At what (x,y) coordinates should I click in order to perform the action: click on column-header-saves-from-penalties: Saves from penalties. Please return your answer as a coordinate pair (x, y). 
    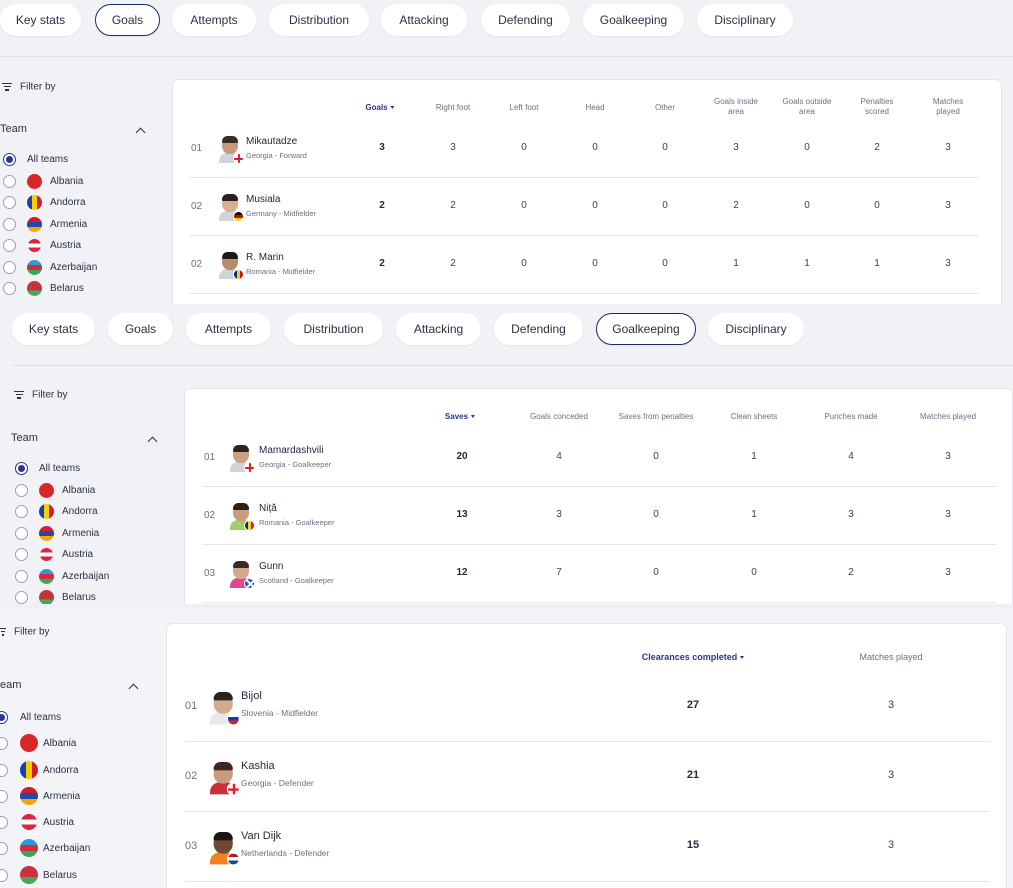
    Looking at the image, I should click on (656, 416).